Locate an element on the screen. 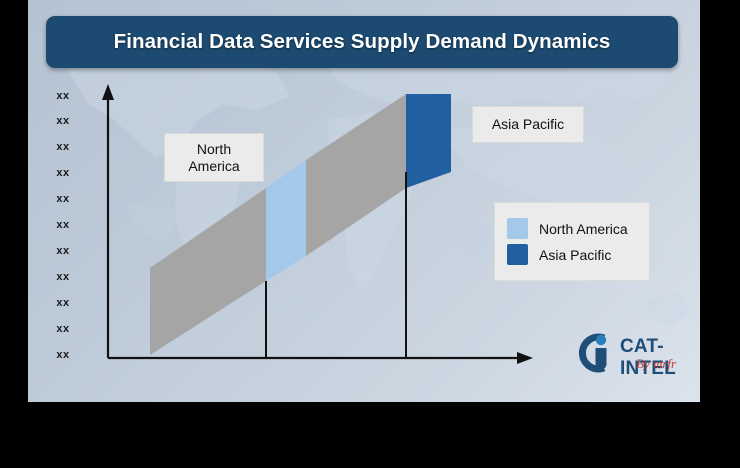 The width and height of the screenshot is (740, 468). callout-north-america-line1: North is located at coordinates (214, 149).